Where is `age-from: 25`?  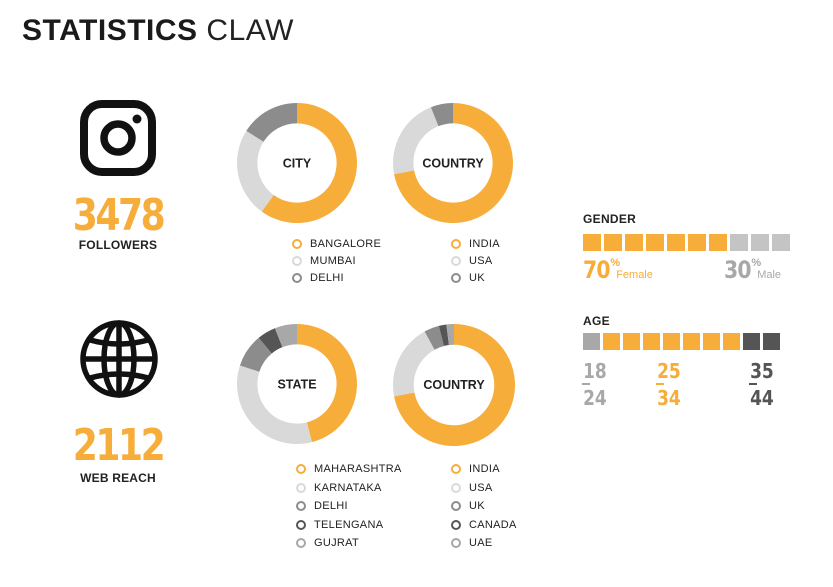
age-from: 25 is located at coordinates (669, 371).